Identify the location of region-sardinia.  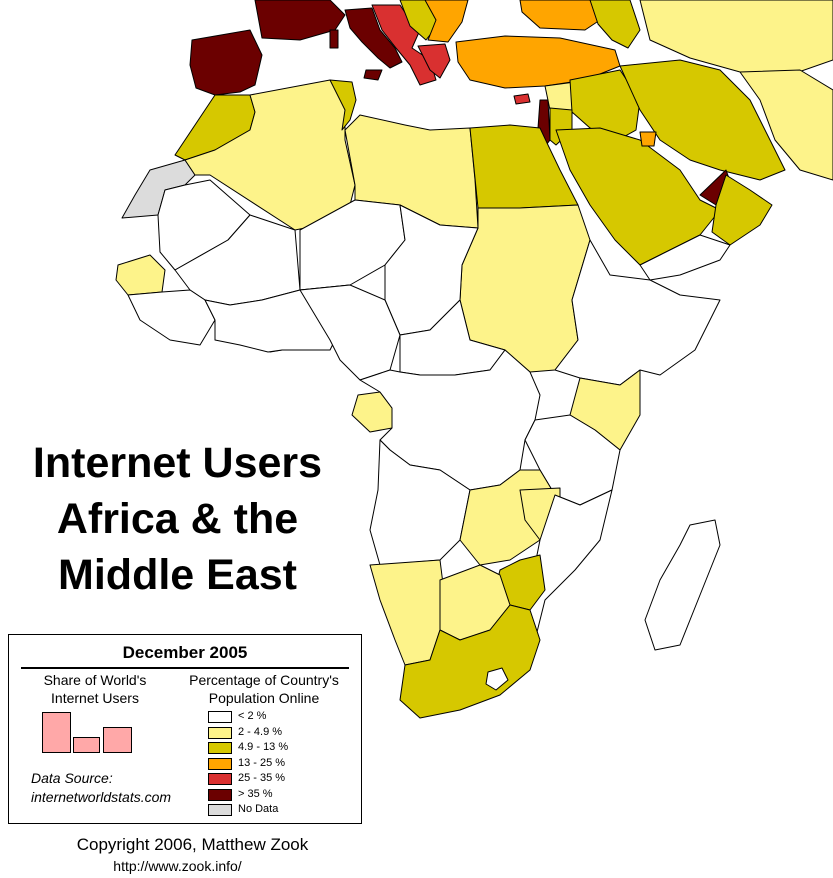
(334, 39).